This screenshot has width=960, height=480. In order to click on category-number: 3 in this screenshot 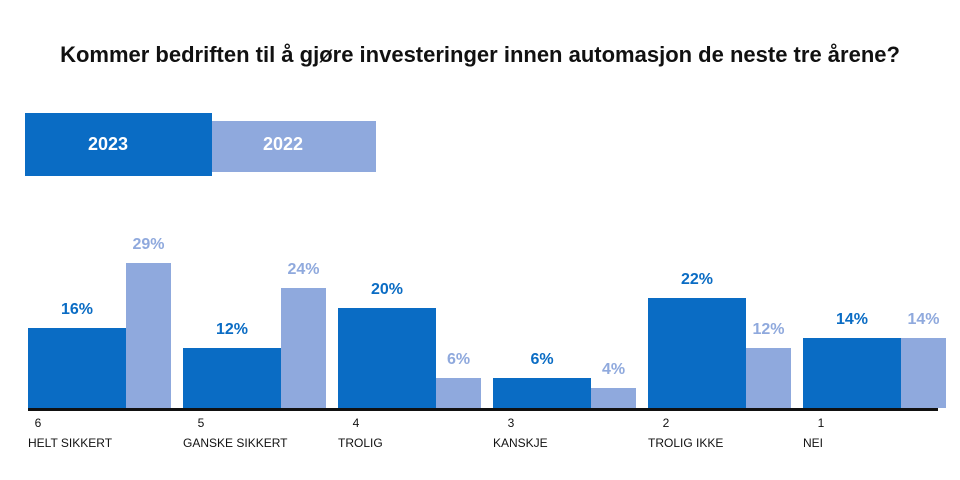, I will do `click(511, 423)`.